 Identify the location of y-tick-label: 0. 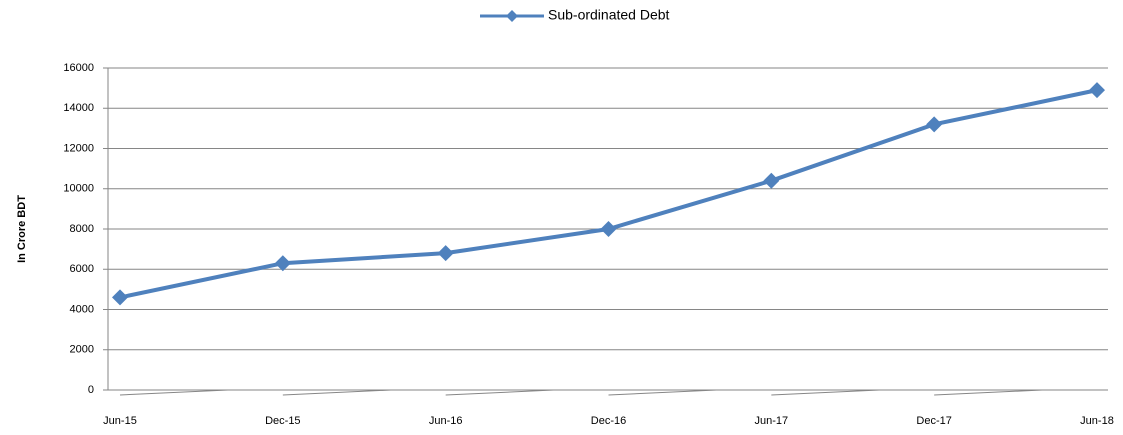
(91, 390).